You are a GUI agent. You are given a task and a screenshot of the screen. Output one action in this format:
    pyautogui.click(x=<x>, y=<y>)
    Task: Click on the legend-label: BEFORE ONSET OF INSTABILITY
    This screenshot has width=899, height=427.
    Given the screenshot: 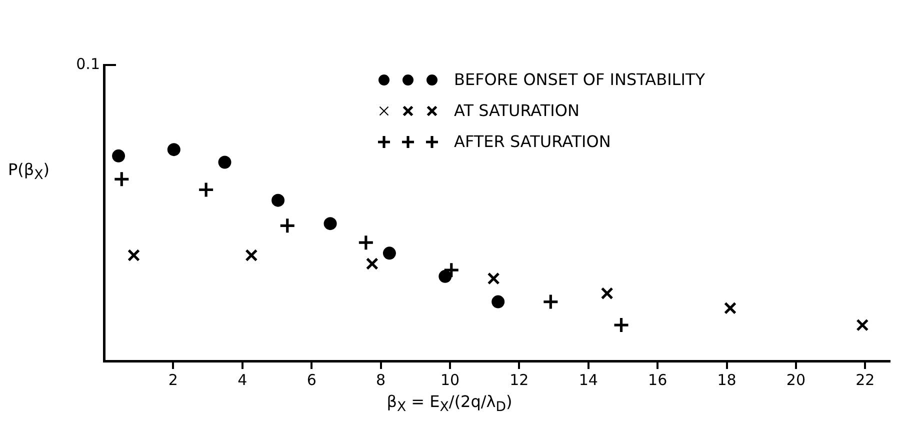 What is the action you would take?
    pyautogui.click(x=580, y=80)
    